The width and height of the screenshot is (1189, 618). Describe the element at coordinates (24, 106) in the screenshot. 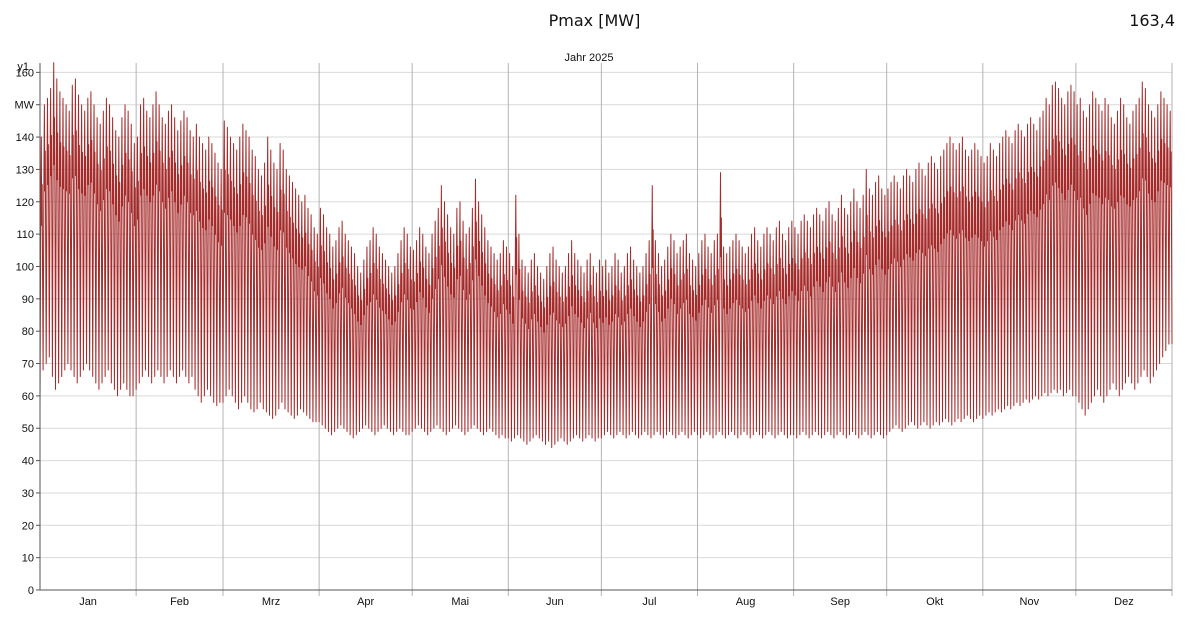

I see `y-tick-label: MW` at that location.